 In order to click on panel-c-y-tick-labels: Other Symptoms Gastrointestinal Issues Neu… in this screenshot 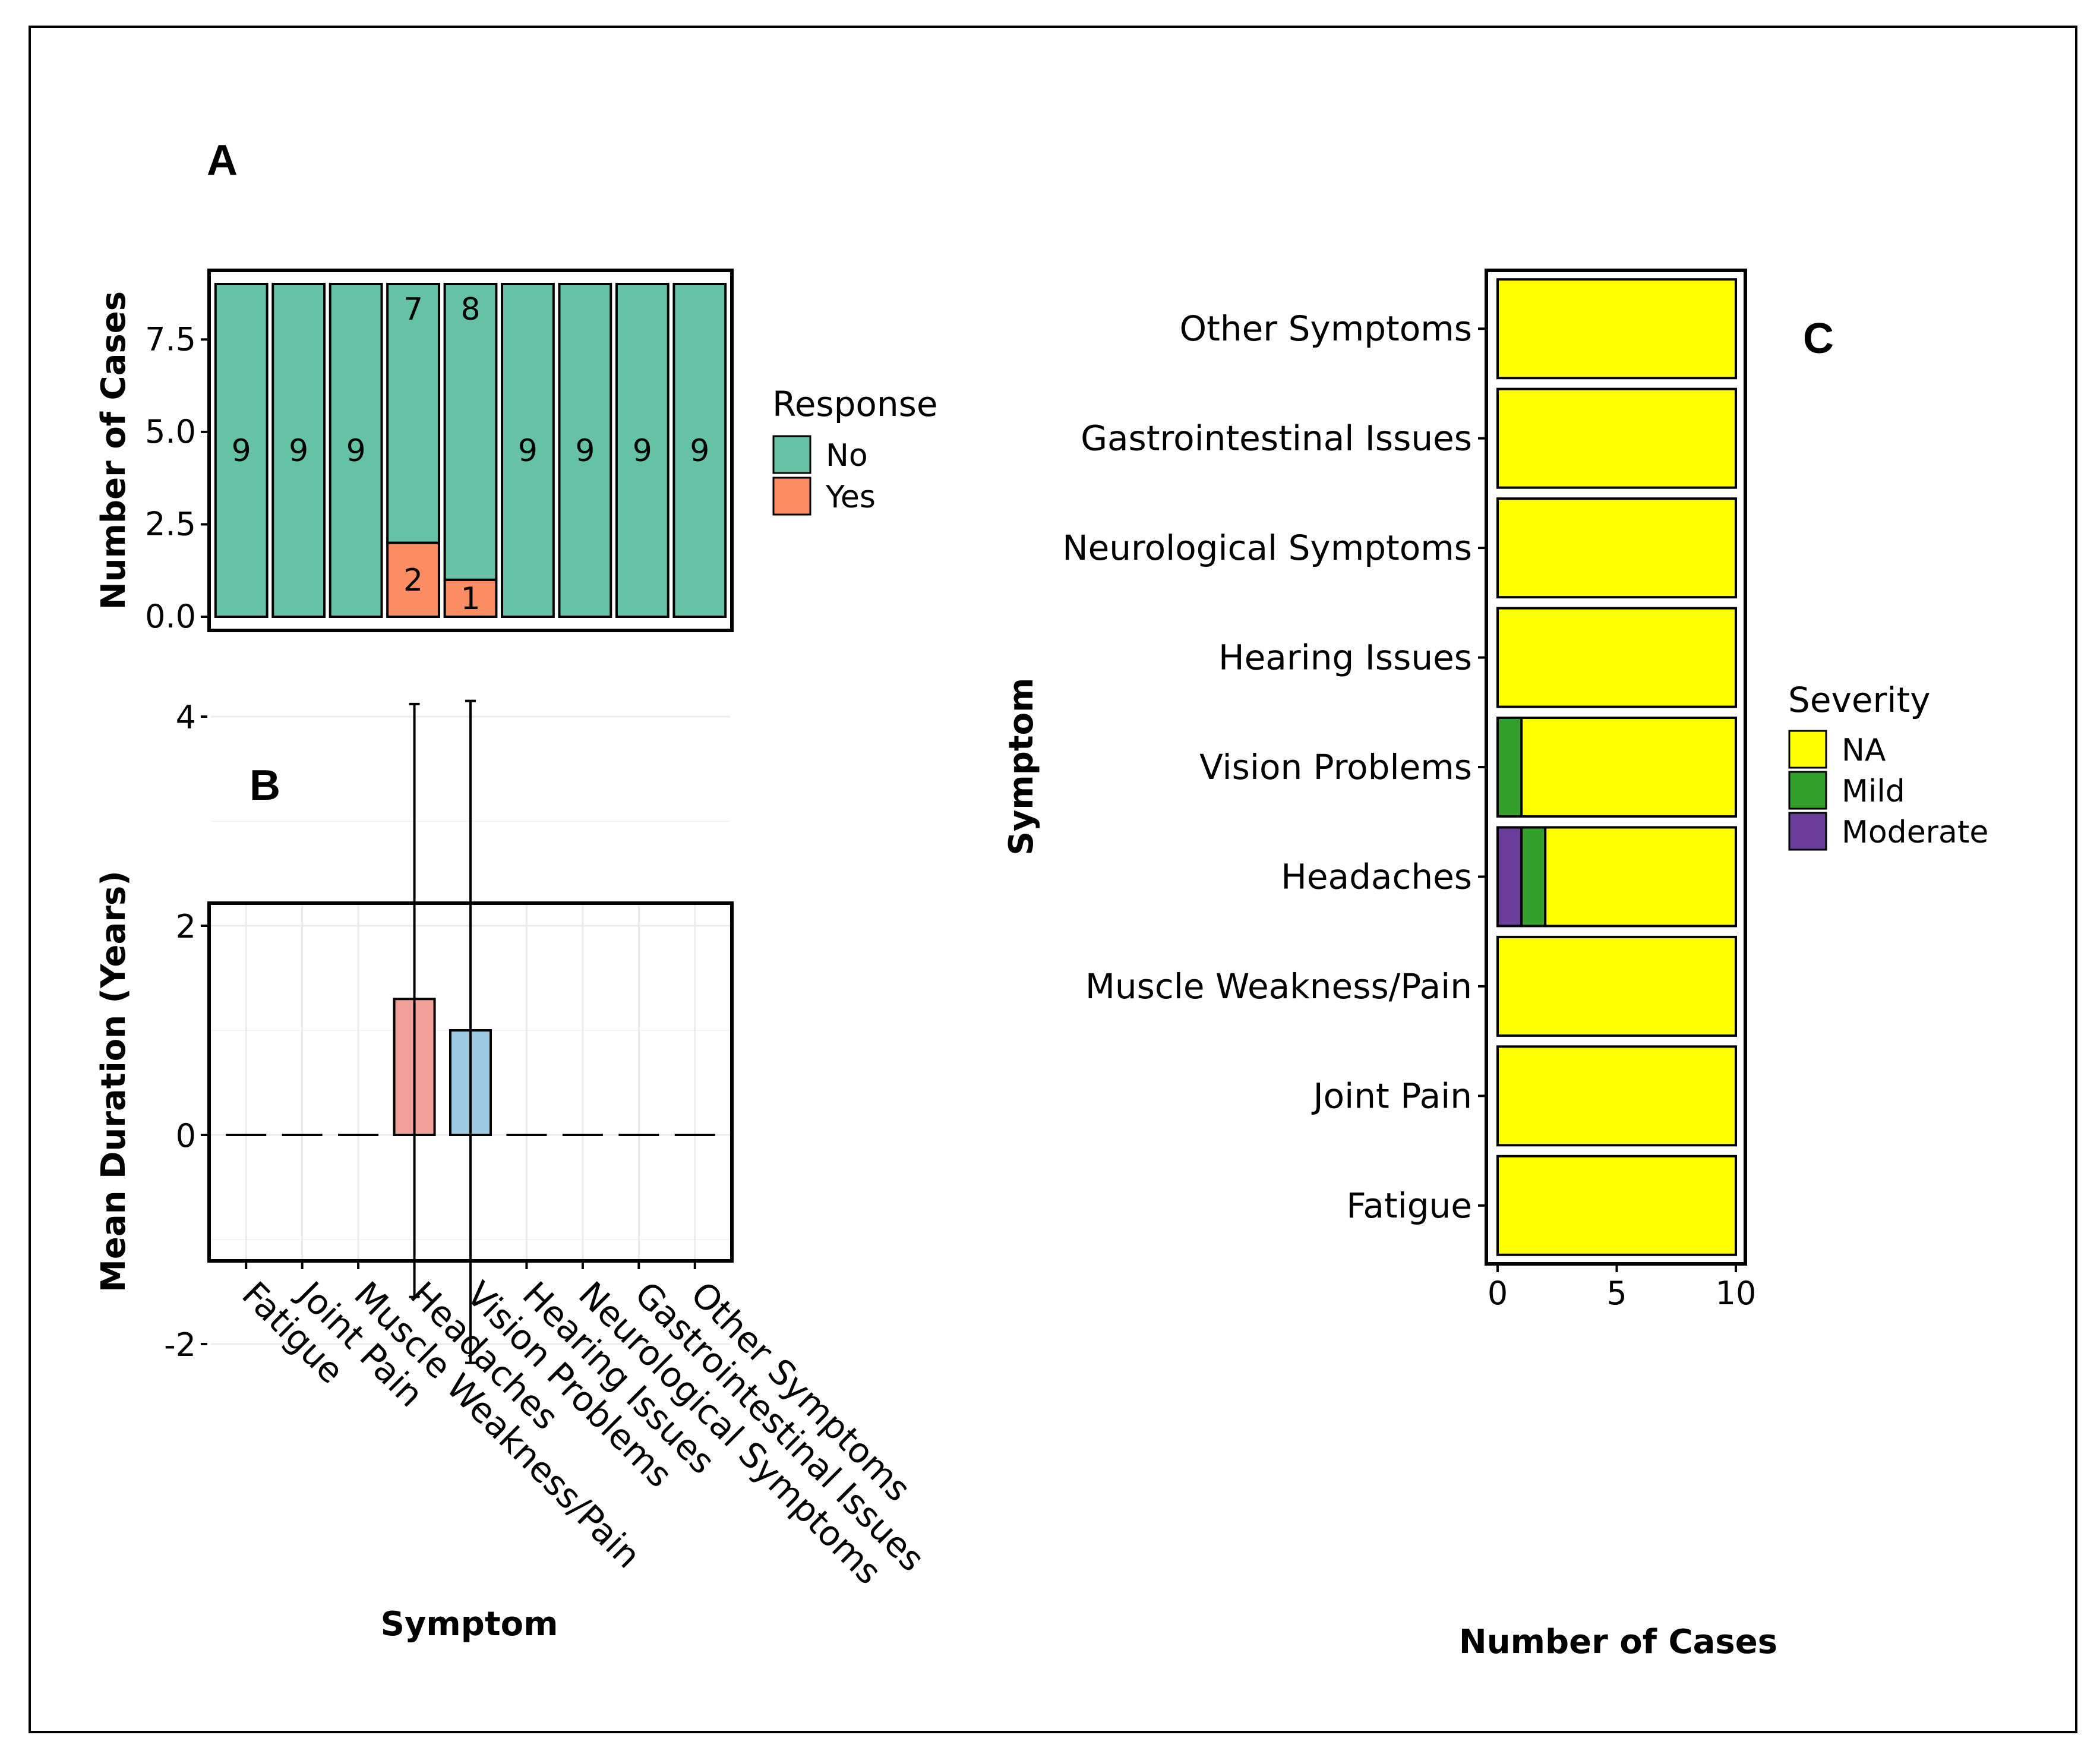, I will do `click(1273, 767)`.